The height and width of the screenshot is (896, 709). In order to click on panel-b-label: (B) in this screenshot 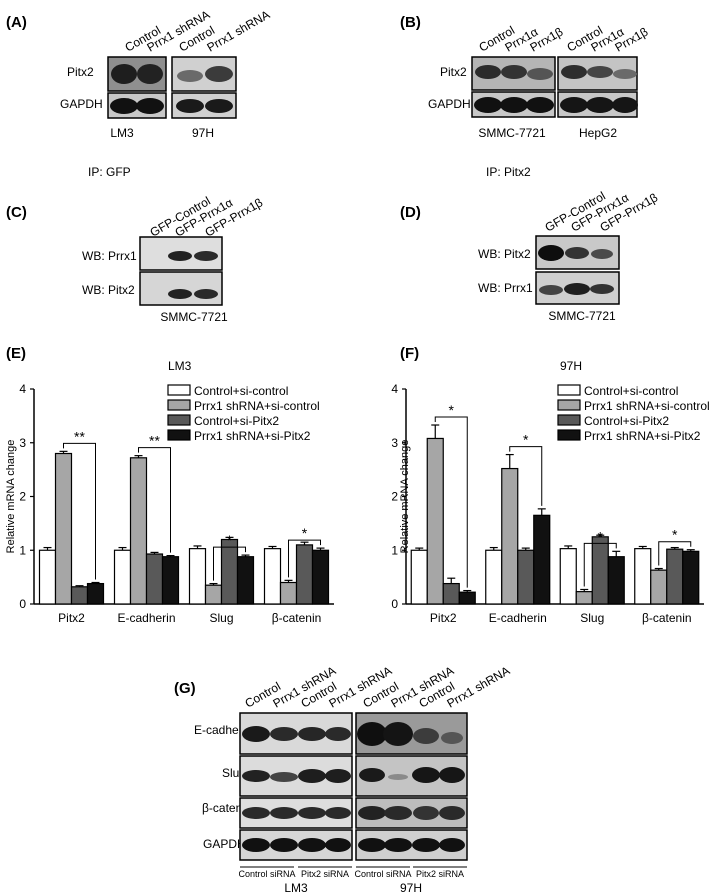, I will do `click(410, 22)`.